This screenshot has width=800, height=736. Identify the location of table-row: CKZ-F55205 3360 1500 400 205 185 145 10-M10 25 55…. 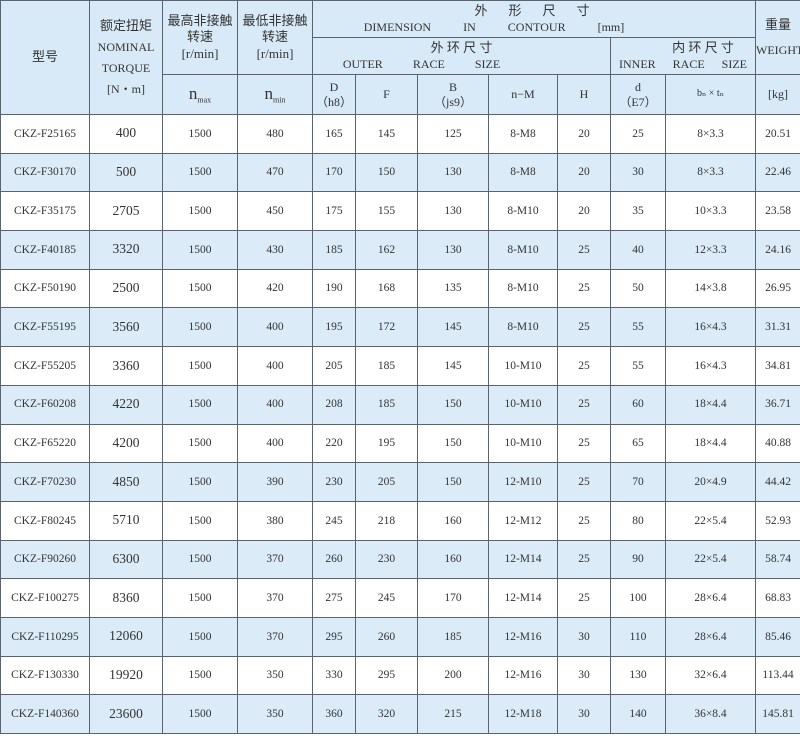
(400, 366).